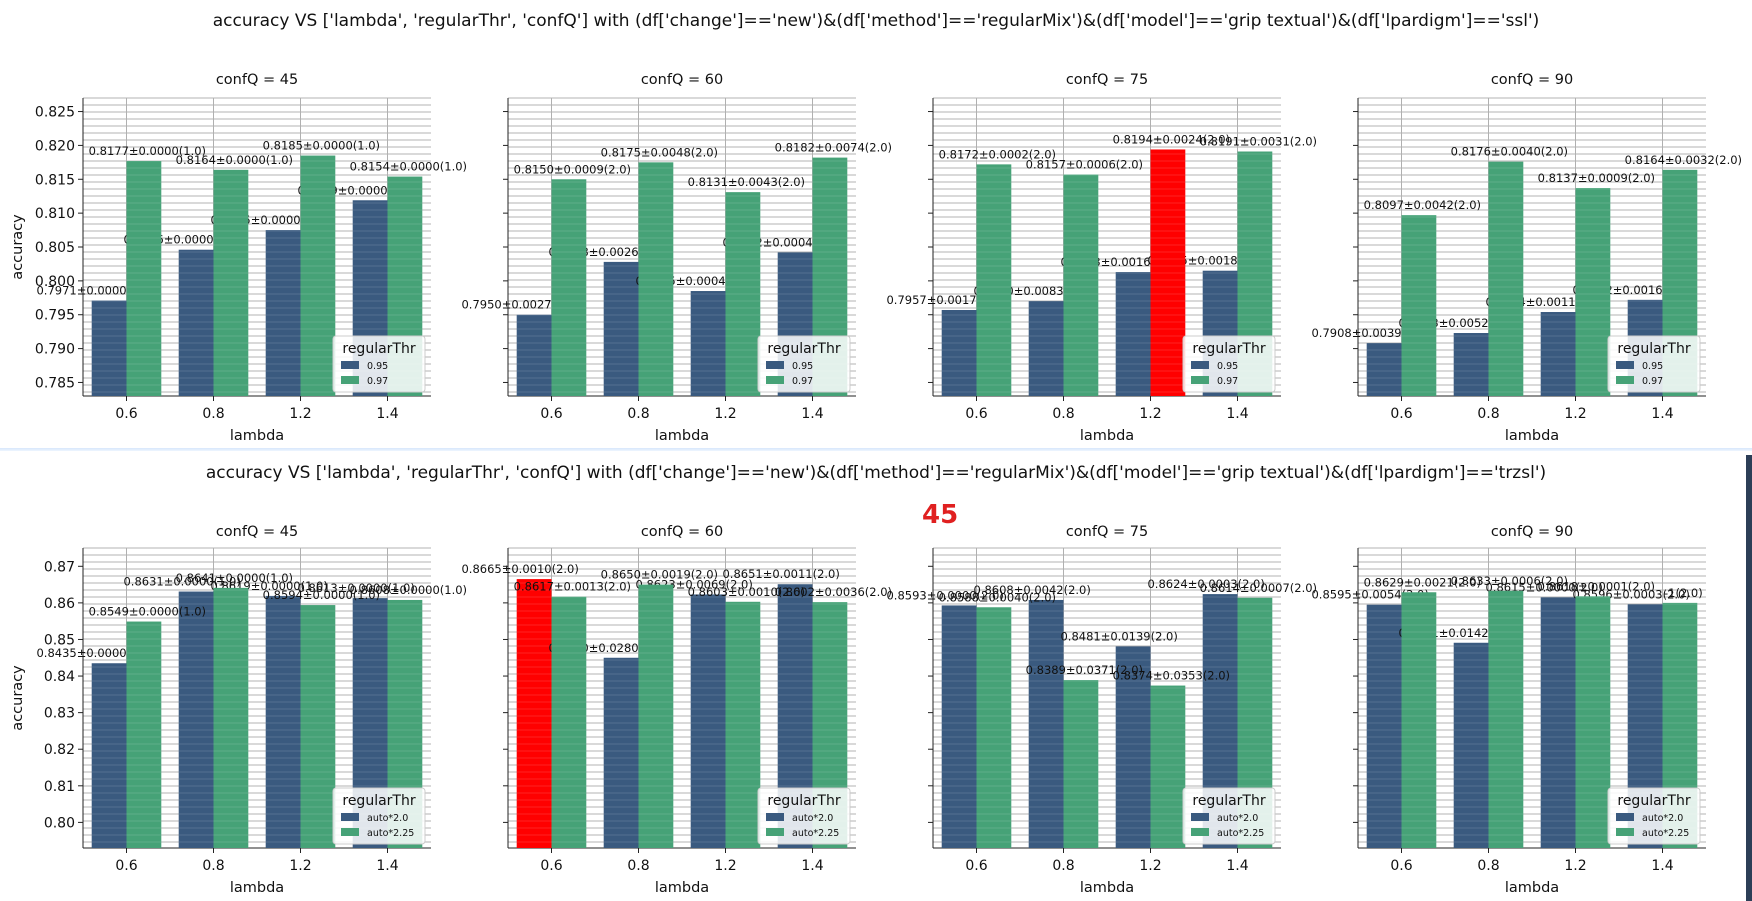 The image size is (1752, 901). Describe the element at coordinates (321, 595) in the screenshot. I see `data-label: 0.8594±0.0000(1.0)` at that location.